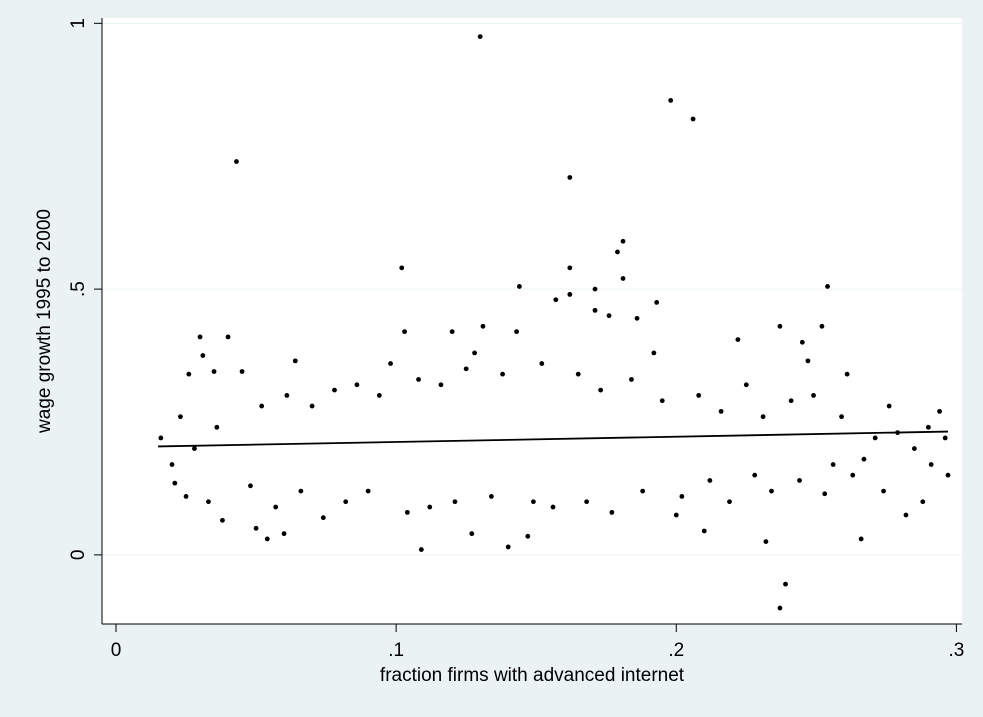  What do you see at coordinates (116, 650) in the screenshot?
I see `x-tick-label: 0` at bounding box center [116, 650].